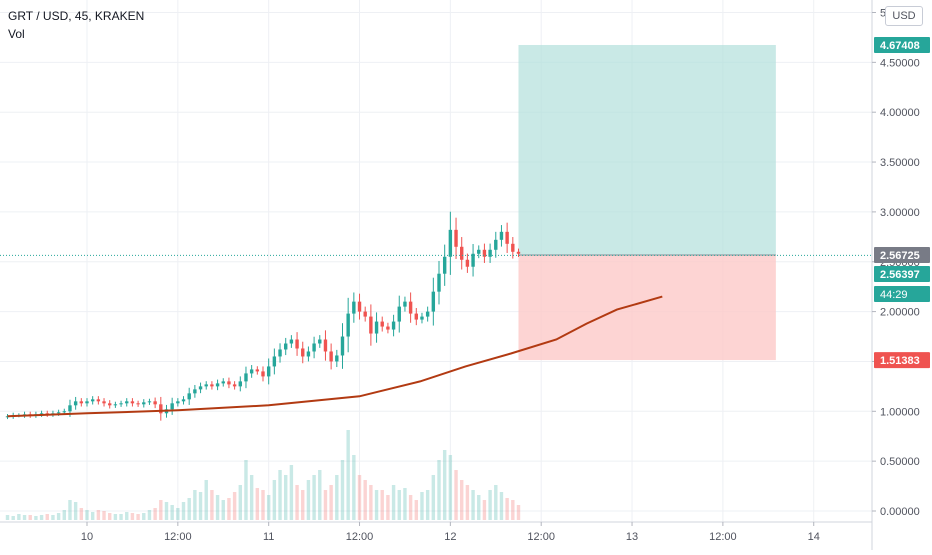 Image resolution: width=932 pixels, height=555 pixels. I want to click on time-tick-label: 10, so click(87, 537).